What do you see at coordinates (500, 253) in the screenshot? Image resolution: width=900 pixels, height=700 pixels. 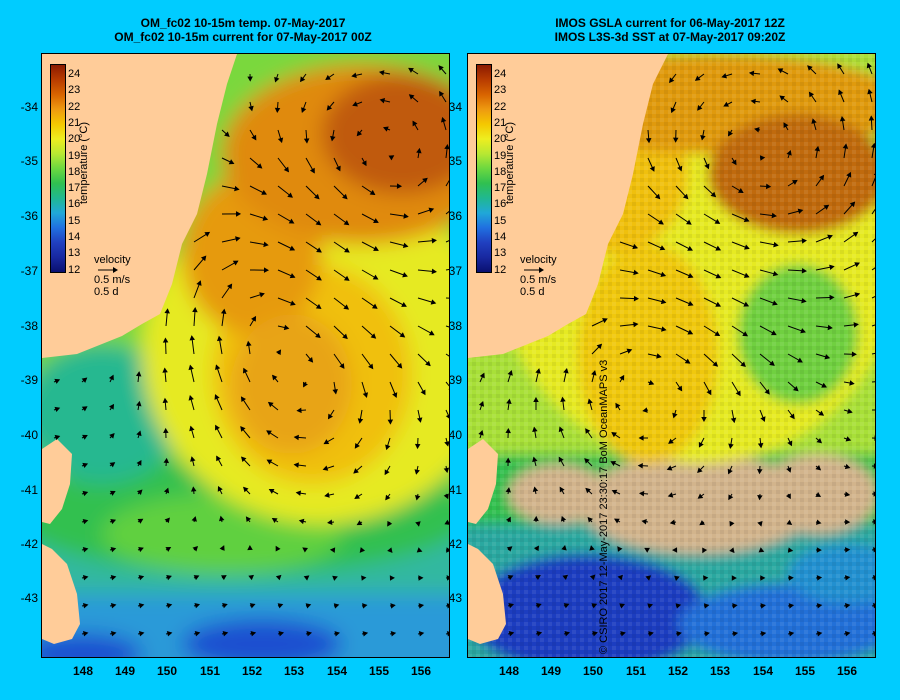 I see `colorbar-tick: 13` at bounding box center [500, 253].